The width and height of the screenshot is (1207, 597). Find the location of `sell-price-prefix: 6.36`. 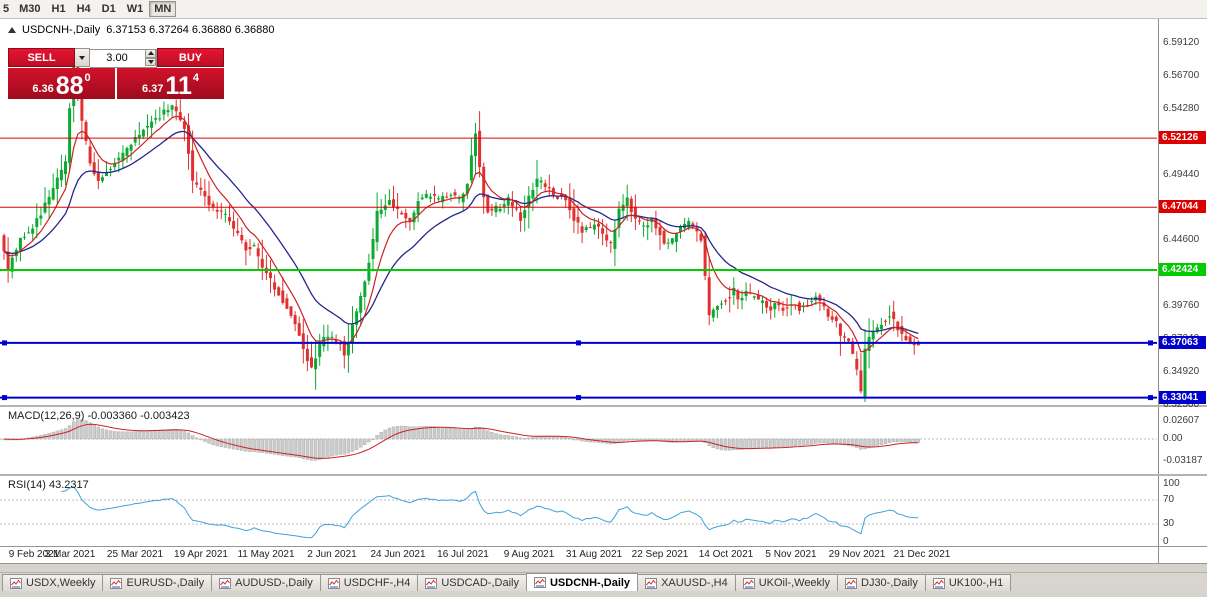

sell-price-prefix: 6.36 is located at coordinates (43, 89).